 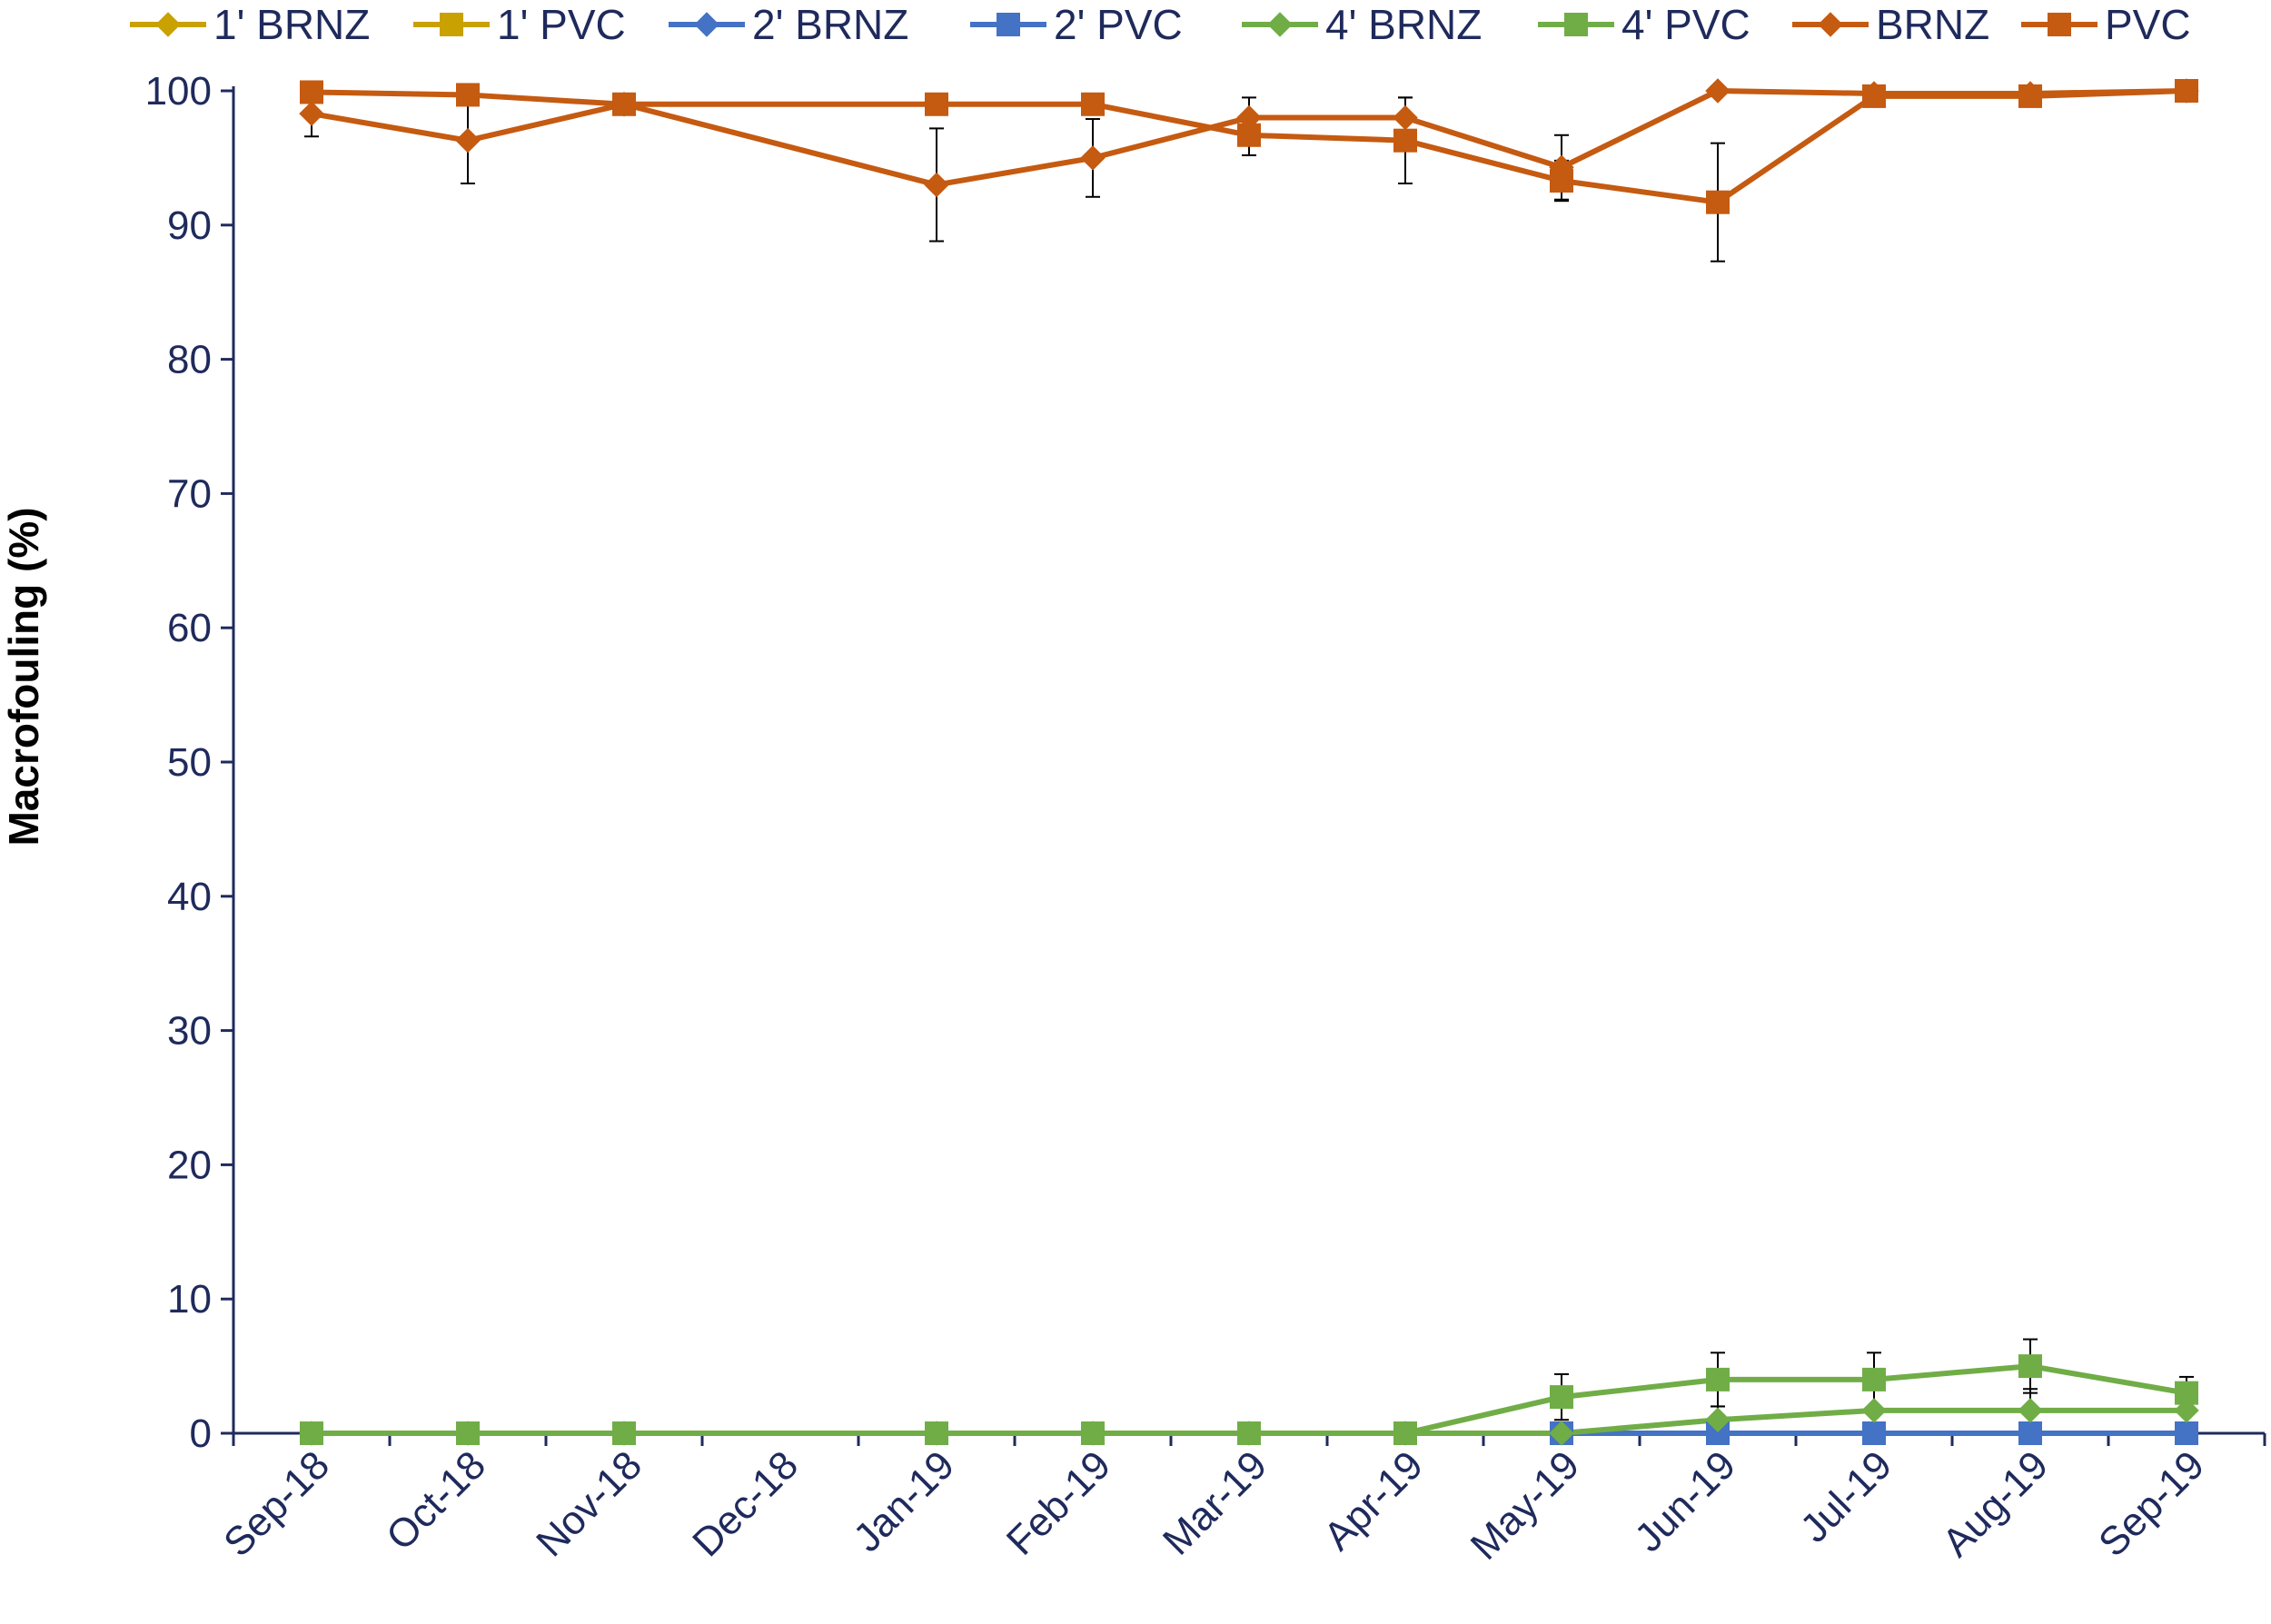 I want to click on legend-1ft-brnz-label: 1' BRNZ, so click(x=291, y=24).